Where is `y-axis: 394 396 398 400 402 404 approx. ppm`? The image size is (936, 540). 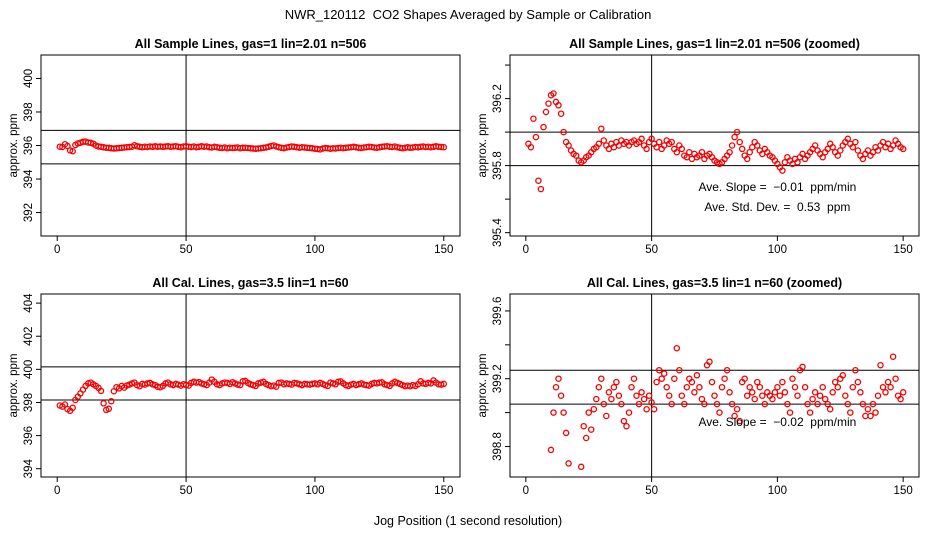
y-axis: 394 396 398 400 402 404 approx. ppm is located at coordinates (24, 385).